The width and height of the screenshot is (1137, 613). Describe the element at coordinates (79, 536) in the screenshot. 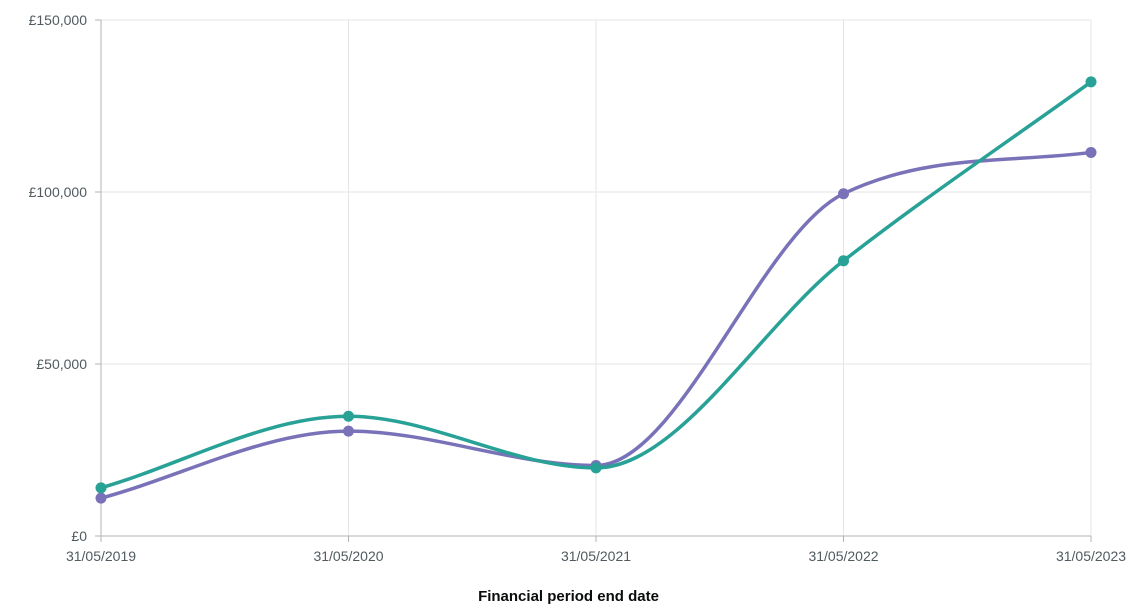

I see `y-tick-label: £0` at that location.